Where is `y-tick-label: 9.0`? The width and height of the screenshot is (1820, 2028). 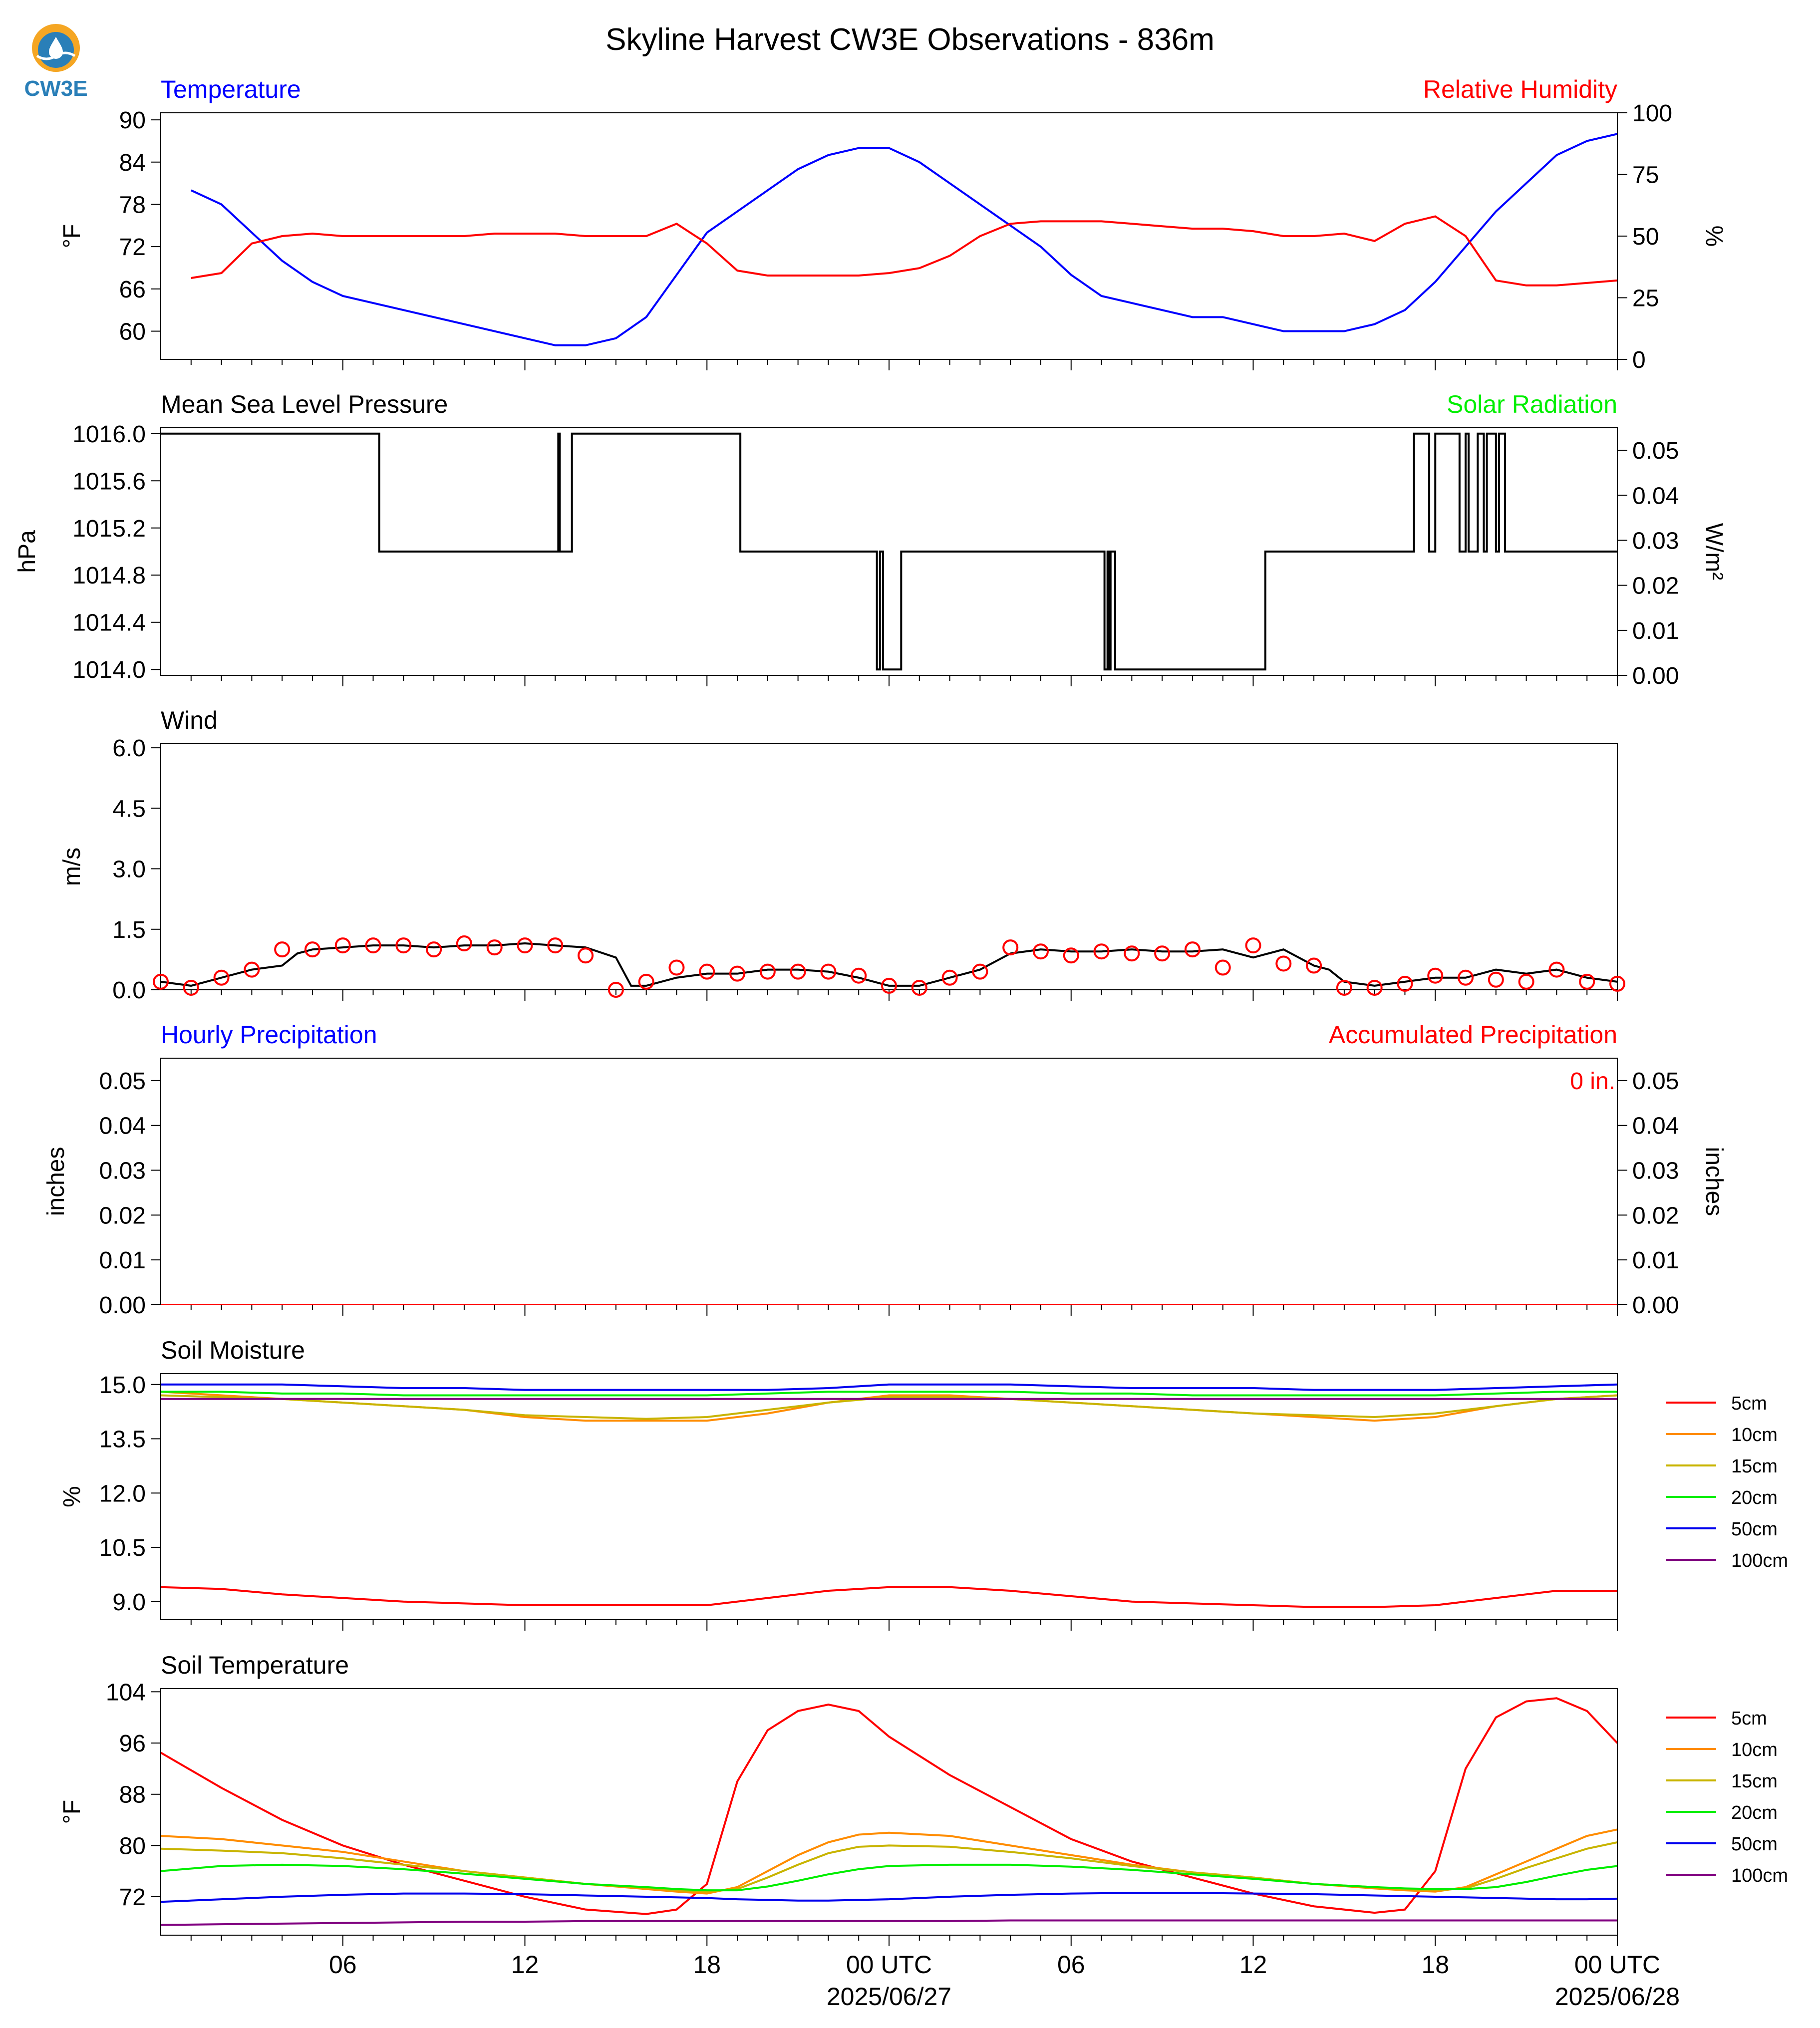 y-tick-label: 9.0 is located at coordinates (129, 1602).